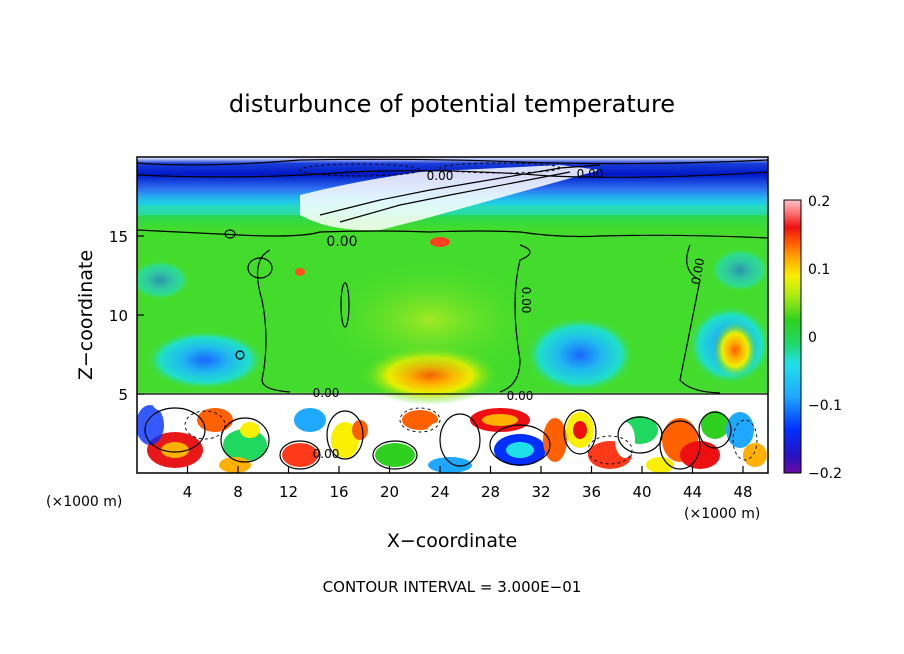 Image resolution: width=904 pixels, height=654 pixels. What do you see at coordinates (238, 492) in the screenshot?
I see `x-tick-label: 8` at bounding box center [238, 492].